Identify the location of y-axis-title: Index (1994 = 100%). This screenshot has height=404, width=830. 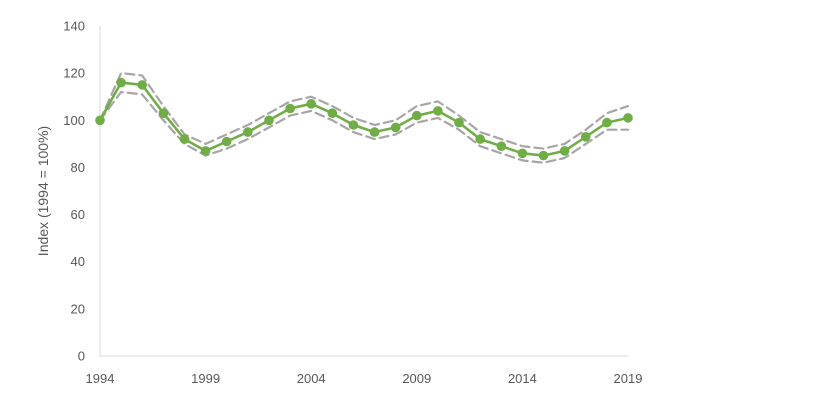
(43, 191).